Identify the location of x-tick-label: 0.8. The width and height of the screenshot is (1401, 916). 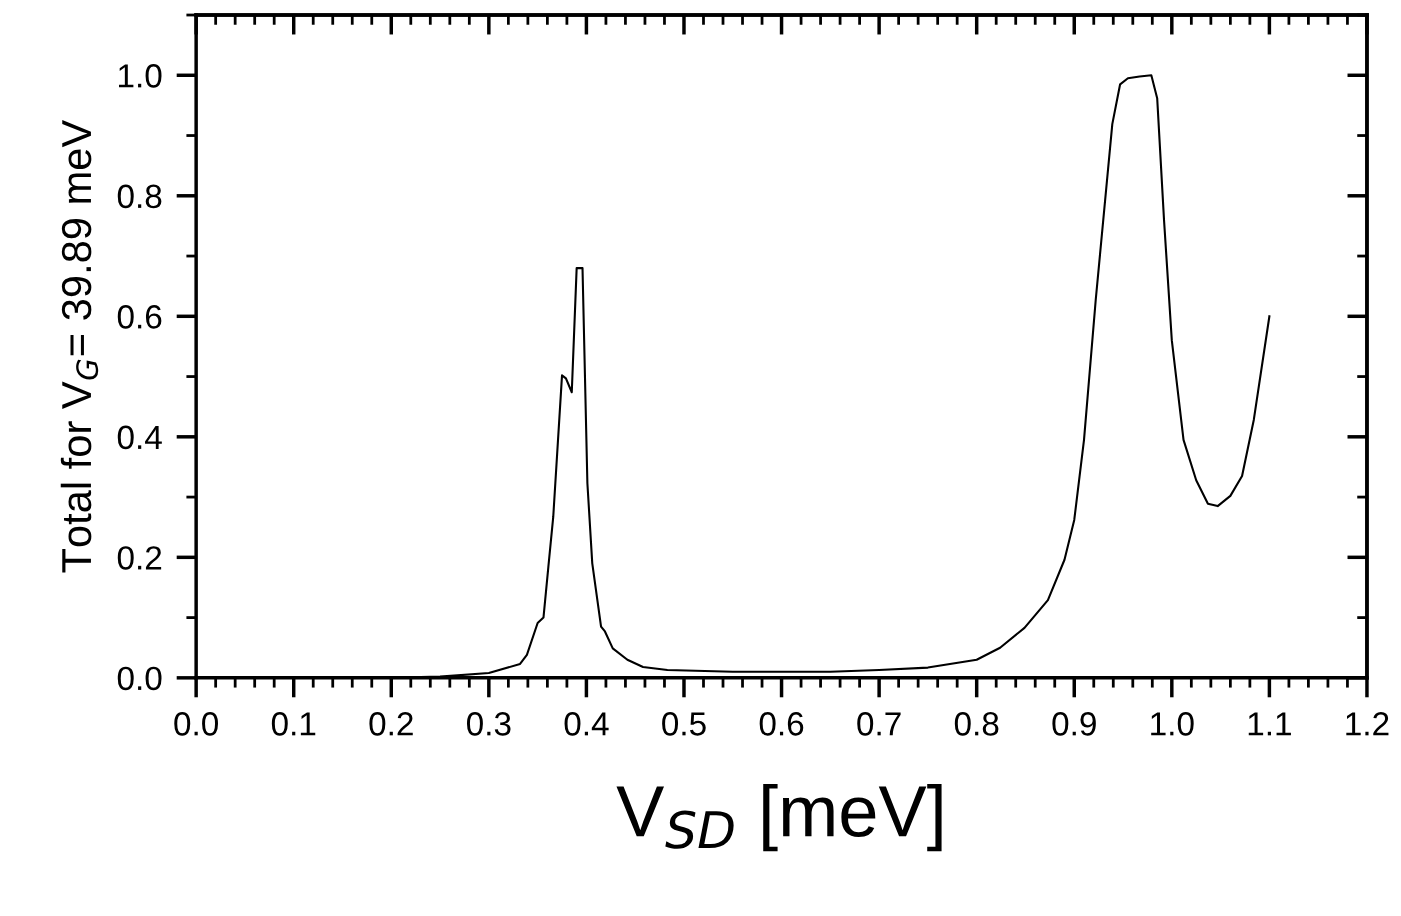
(976, 724).